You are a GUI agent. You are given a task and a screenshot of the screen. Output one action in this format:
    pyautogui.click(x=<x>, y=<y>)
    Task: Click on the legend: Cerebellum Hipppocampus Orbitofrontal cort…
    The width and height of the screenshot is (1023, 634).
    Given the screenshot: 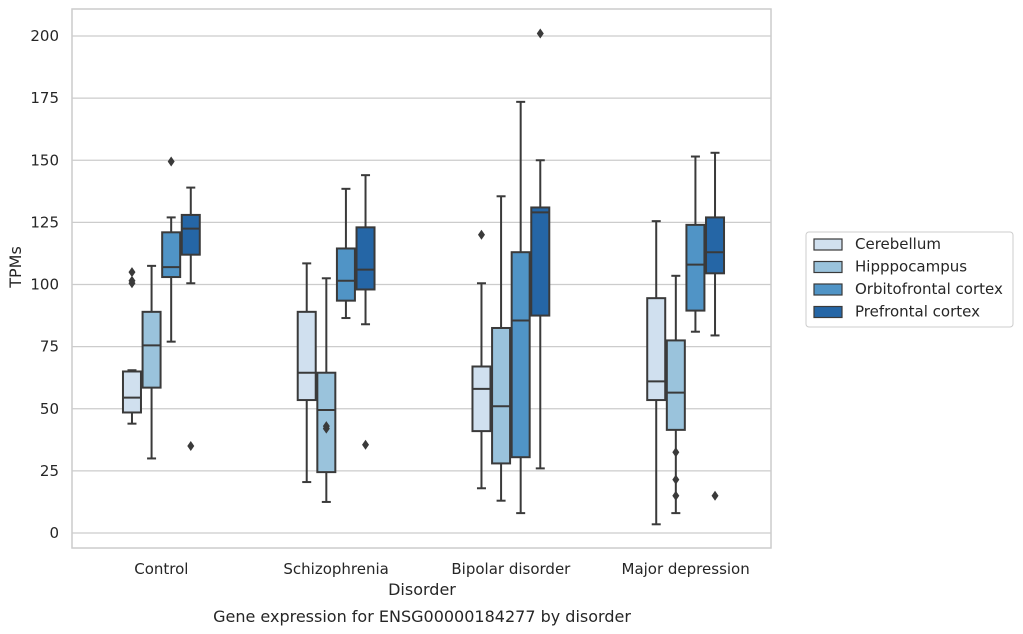 What is the action you would take?
    pyautogui.click(x=909, y=279)
    